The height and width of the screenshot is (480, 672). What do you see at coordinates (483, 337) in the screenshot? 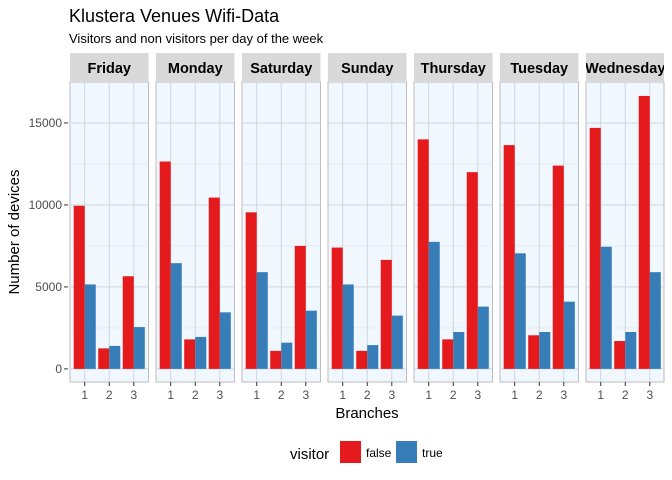
I see `bar-thursday-branch-3-true` at bounding box center [483, 337].